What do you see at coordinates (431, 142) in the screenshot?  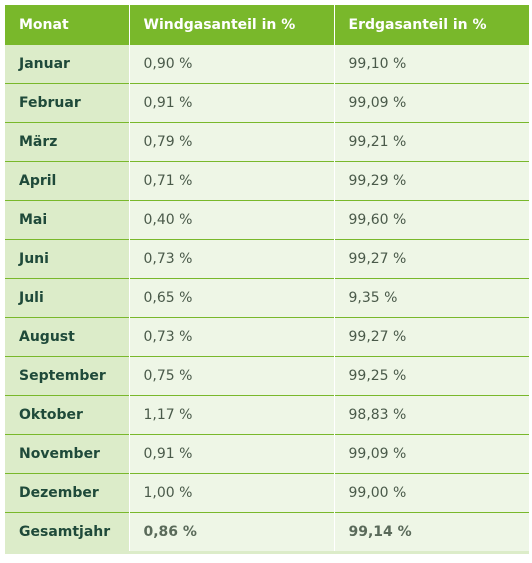 I see `natural-gas-share-cell: 99,21 %` at bounding box center [431, 142].